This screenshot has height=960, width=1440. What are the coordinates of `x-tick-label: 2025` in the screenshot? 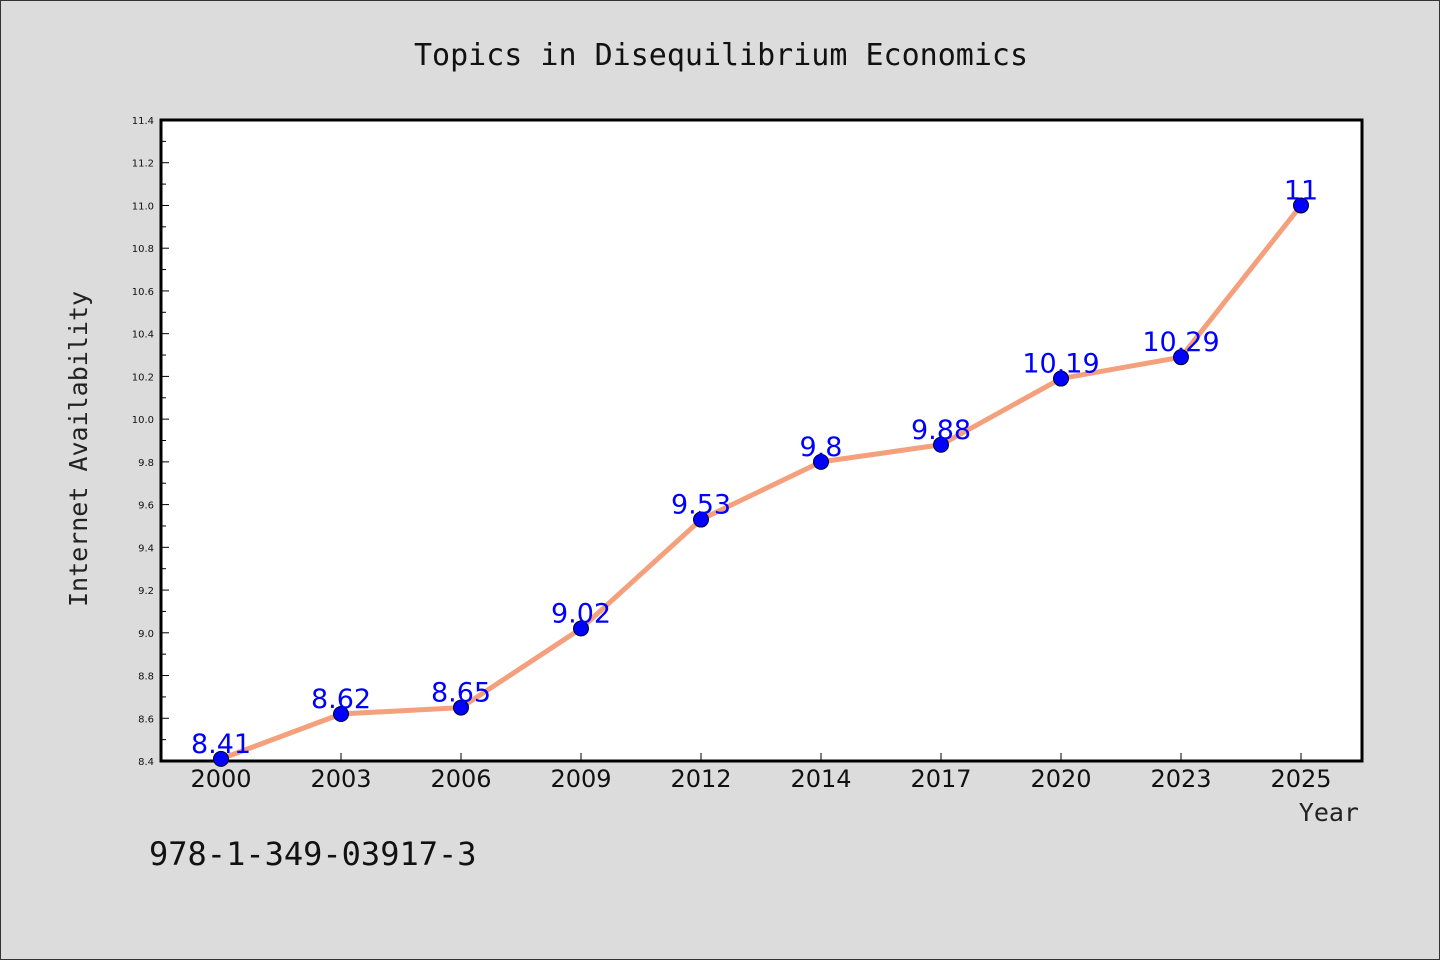 It's located at (1300, 779).